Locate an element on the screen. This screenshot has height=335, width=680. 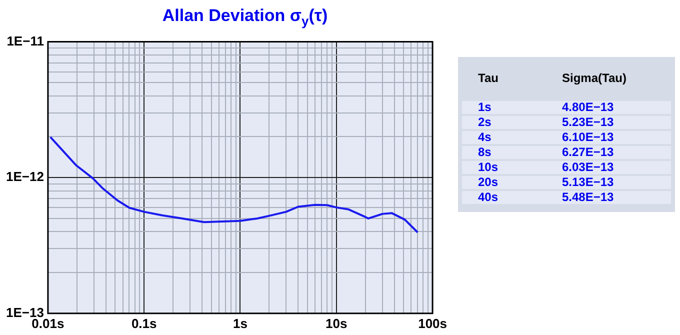
text: 20s is located at coordinates (488, 182).